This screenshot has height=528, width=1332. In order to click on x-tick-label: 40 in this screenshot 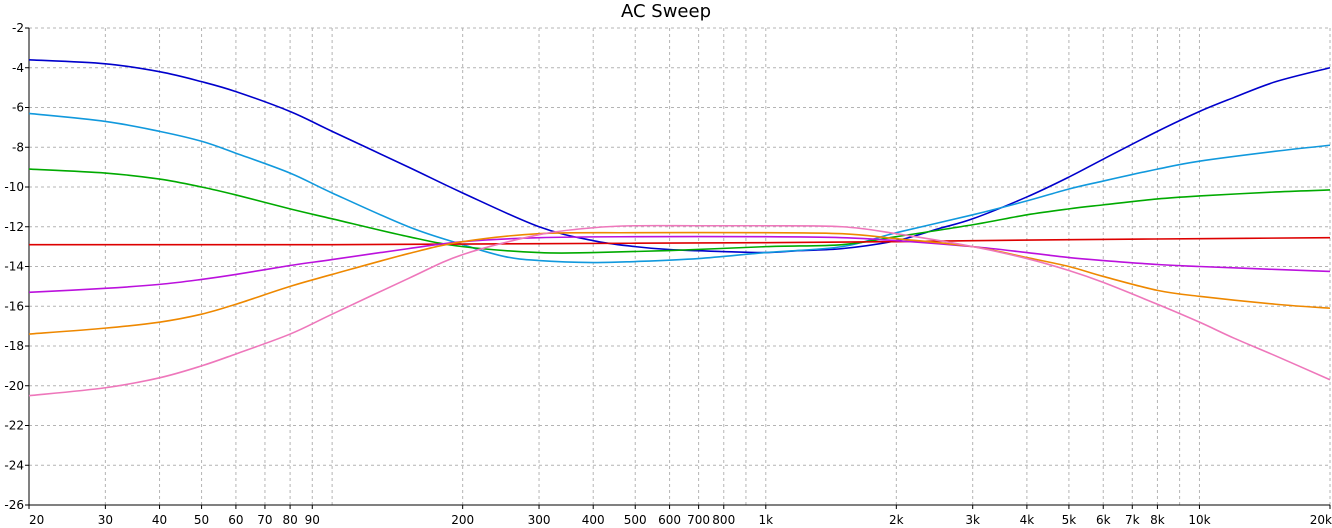, I will do `click(159, 520)`.